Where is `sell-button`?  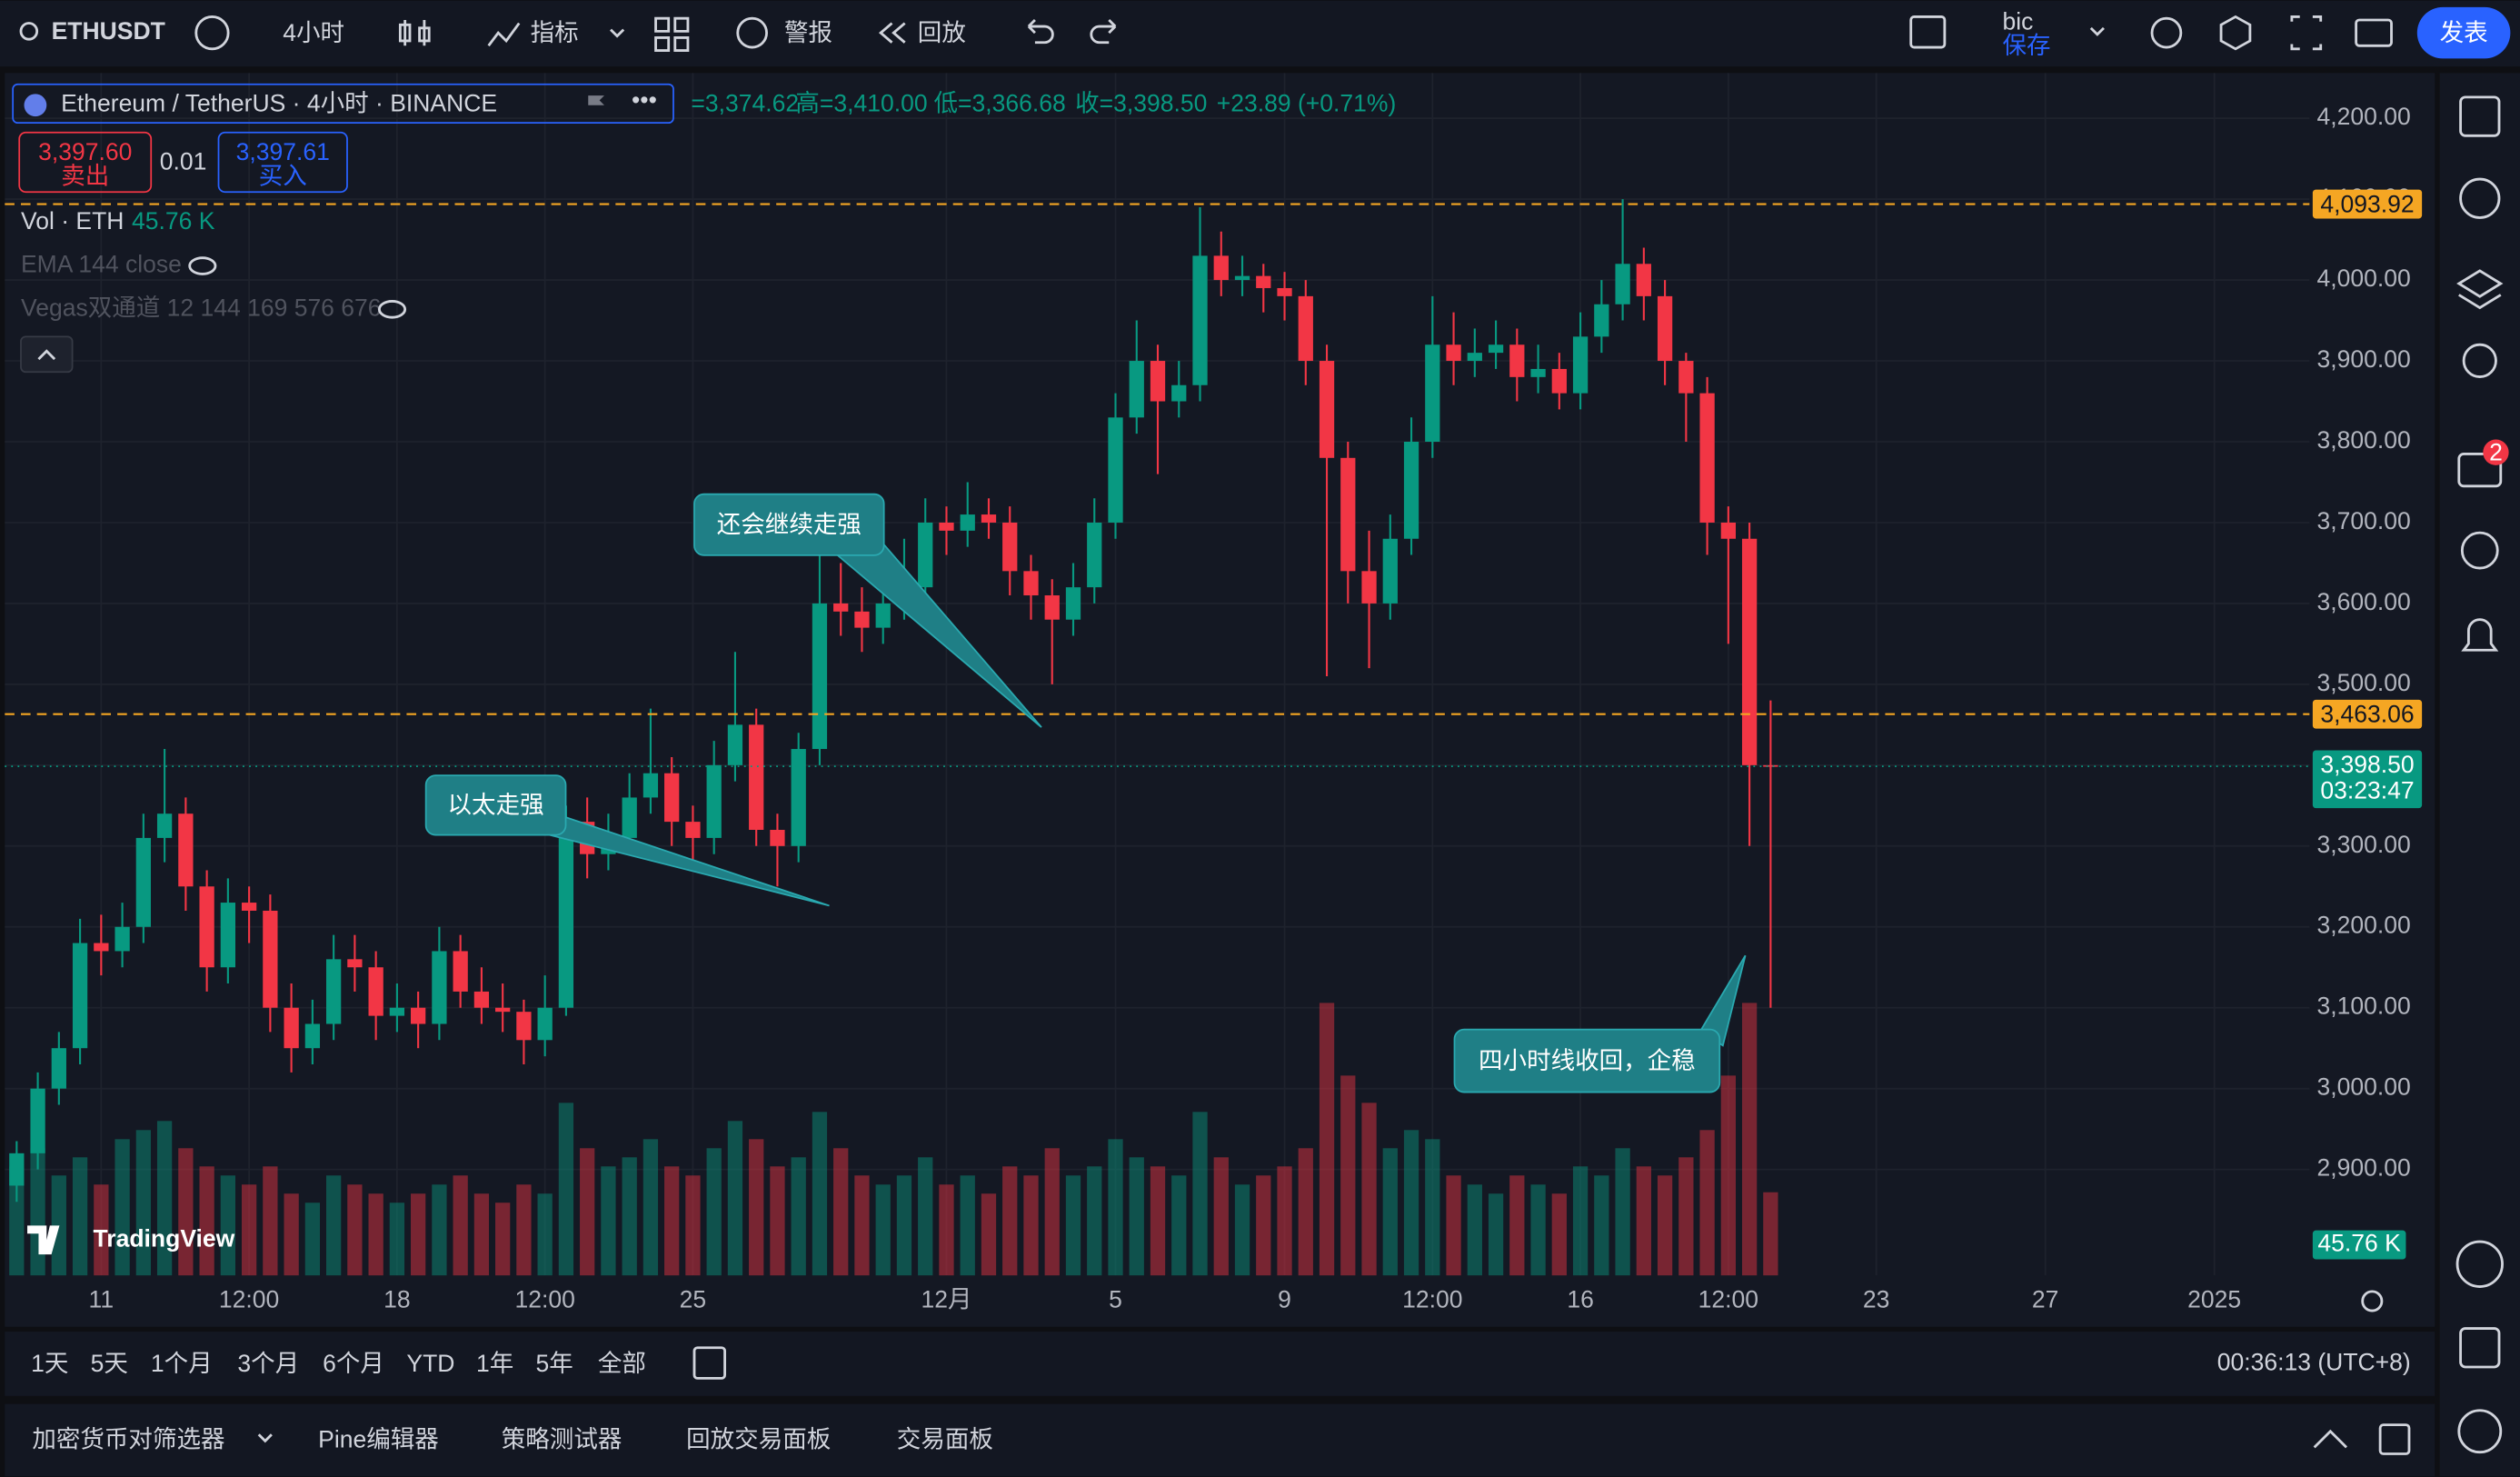
sell-button is located at coordinates (85, 163).